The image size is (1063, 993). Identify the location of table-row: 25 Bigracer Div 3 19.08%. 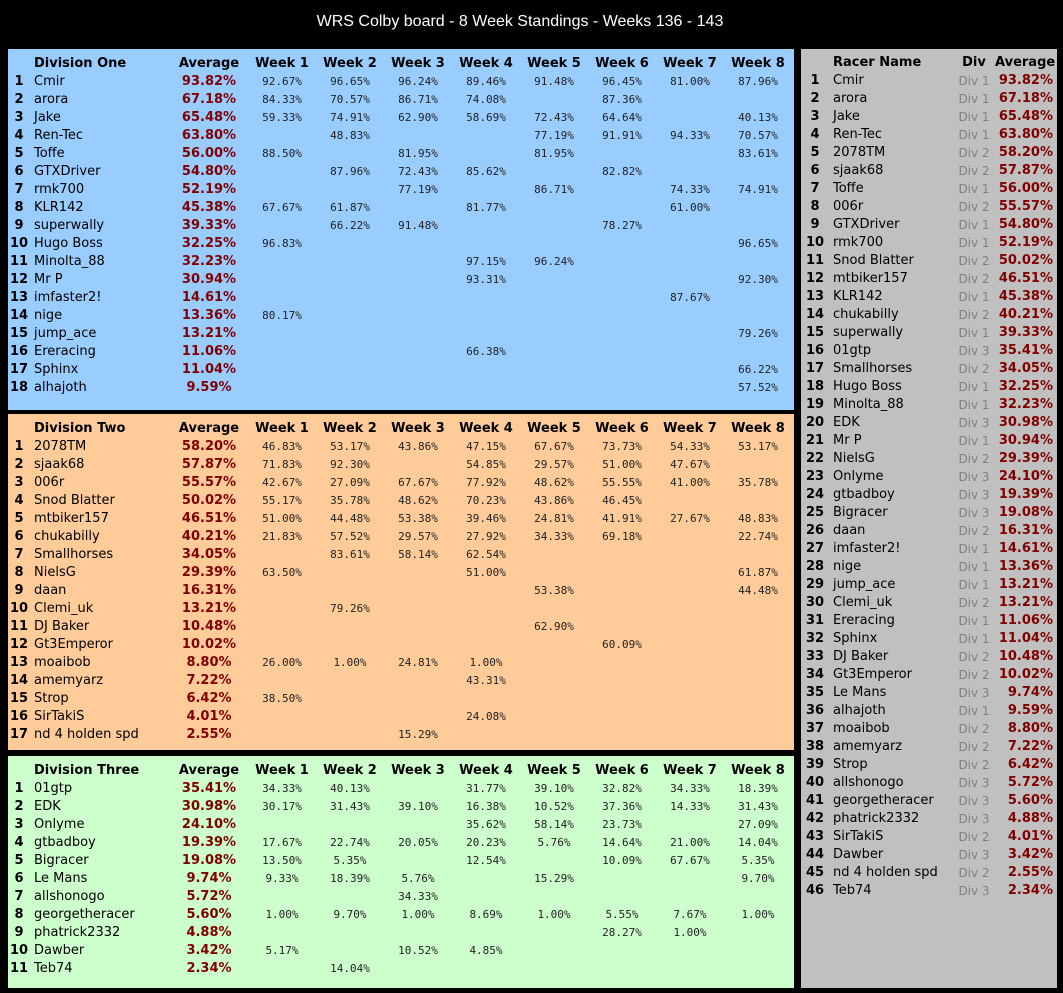
(929, 513).